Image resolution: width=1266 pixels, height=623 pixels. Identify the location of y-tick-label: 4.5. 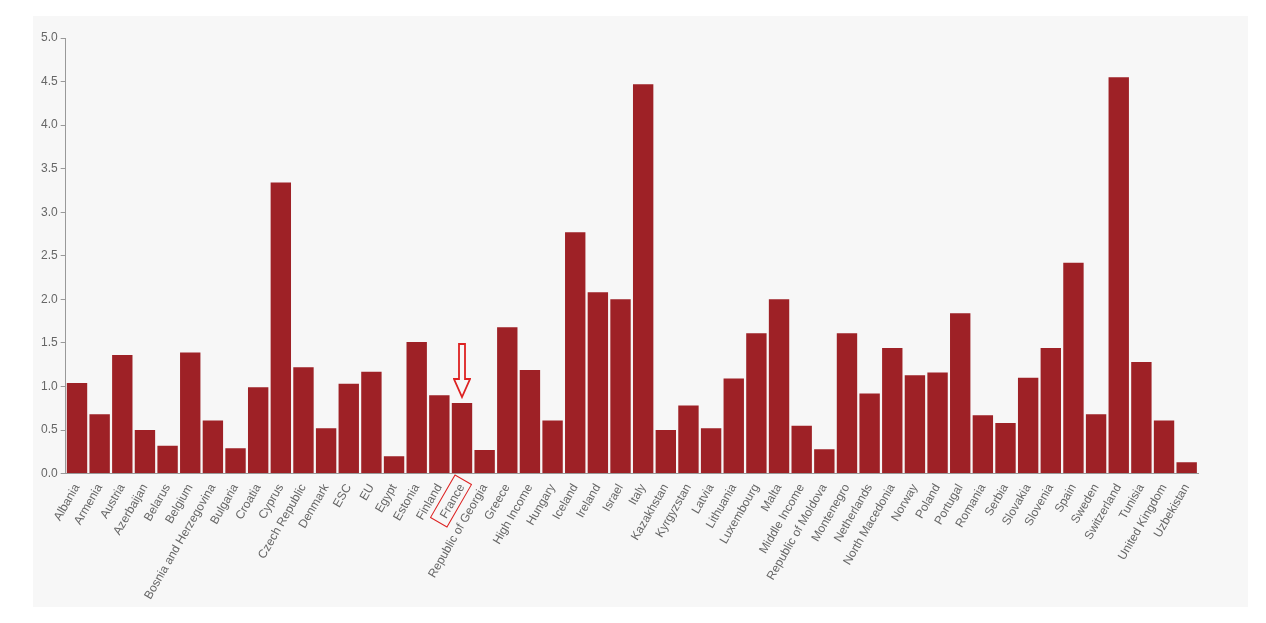
(49, 80).